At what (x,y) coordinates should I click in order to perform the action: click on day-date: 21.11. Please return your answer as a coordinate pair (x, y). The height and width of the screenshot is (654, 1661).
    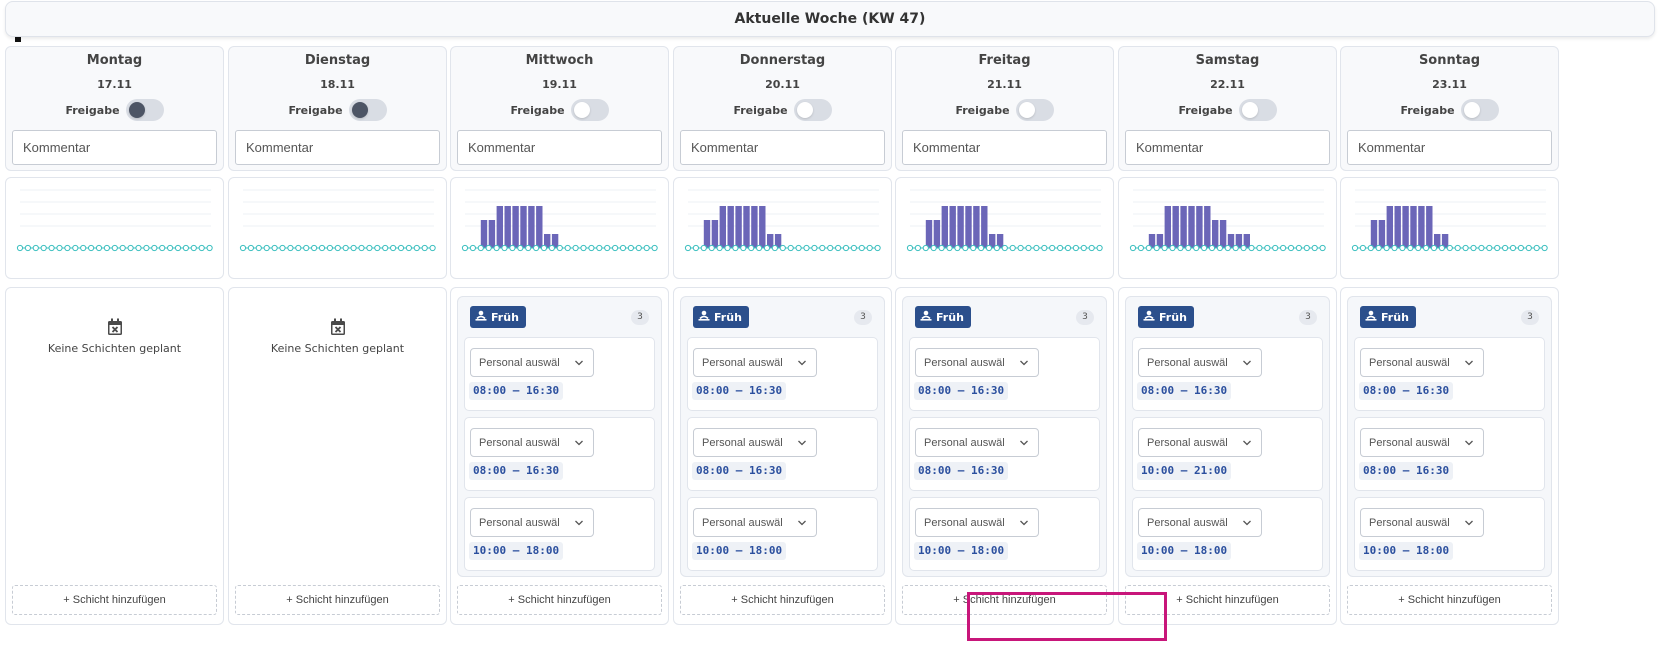
    Looking at the image, I should click on (1004, 84).